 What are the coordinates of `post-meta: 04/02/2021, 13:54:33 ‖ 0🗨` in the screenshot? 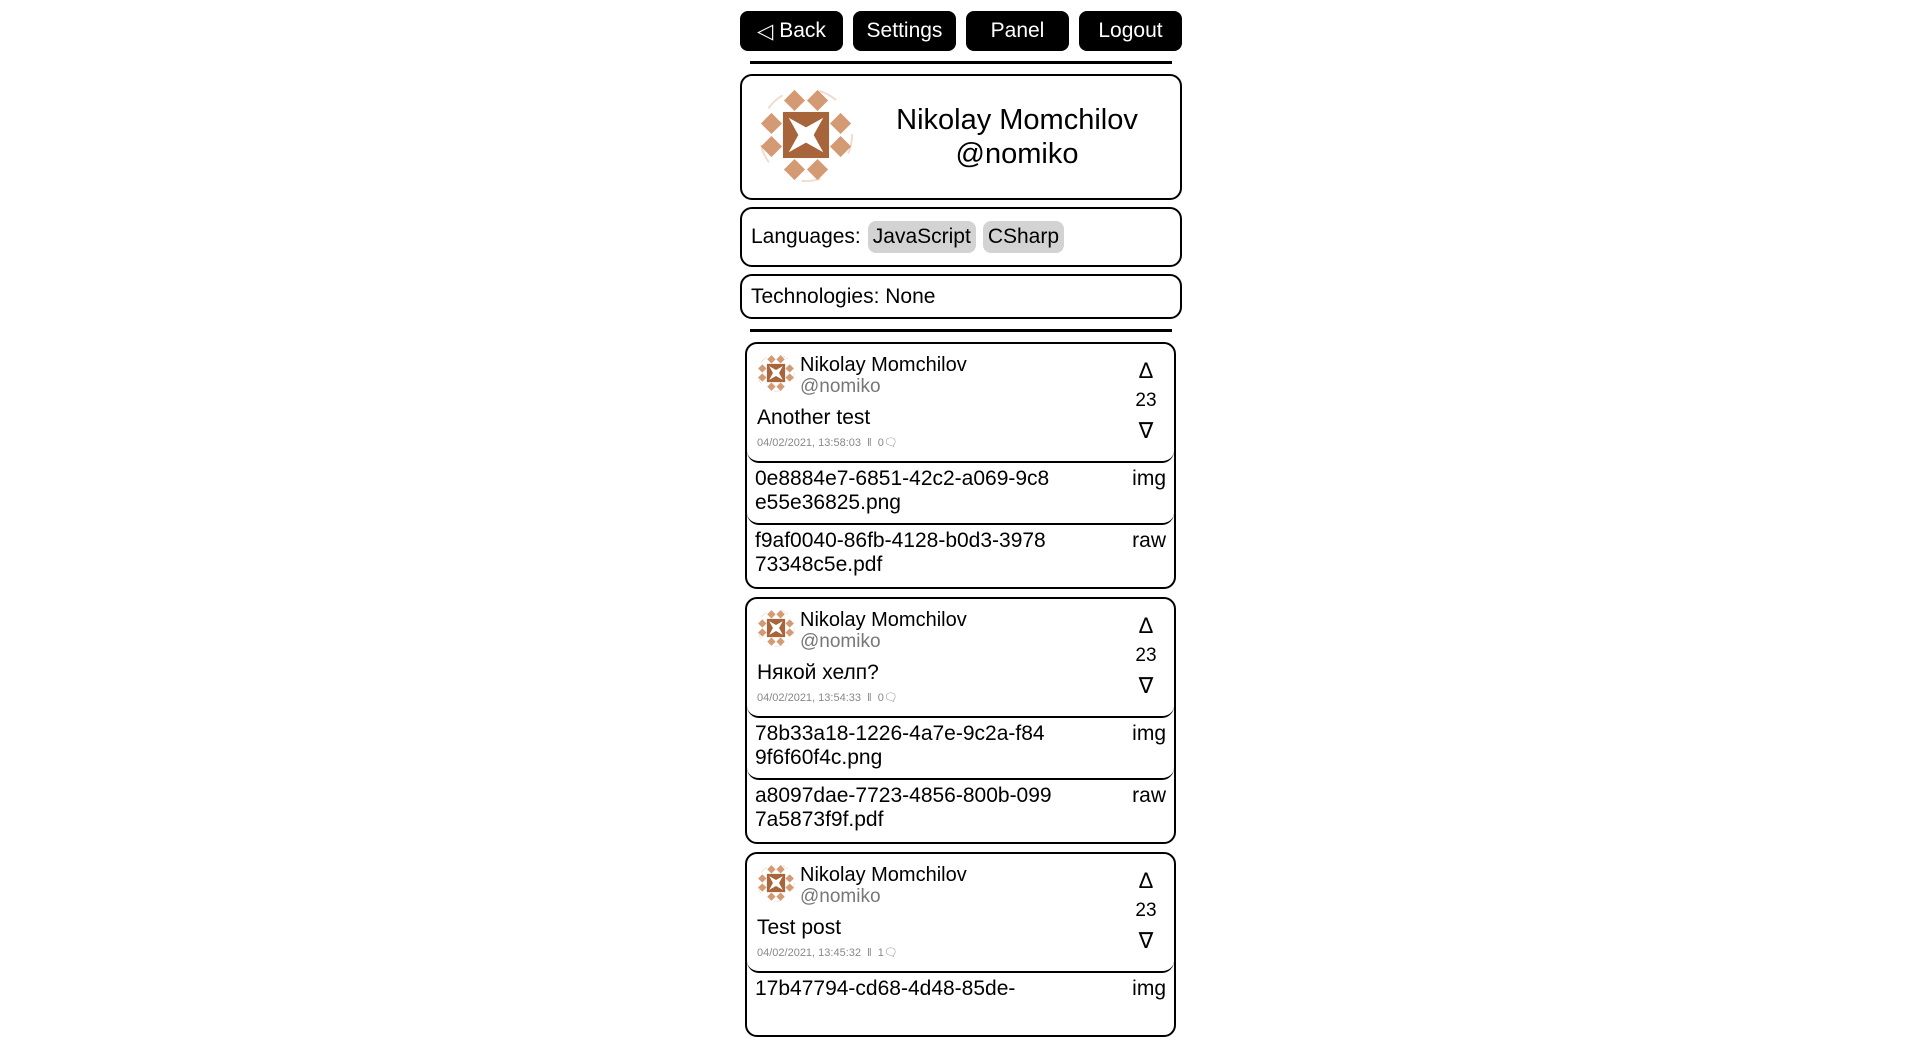 It's located at (965, 697).